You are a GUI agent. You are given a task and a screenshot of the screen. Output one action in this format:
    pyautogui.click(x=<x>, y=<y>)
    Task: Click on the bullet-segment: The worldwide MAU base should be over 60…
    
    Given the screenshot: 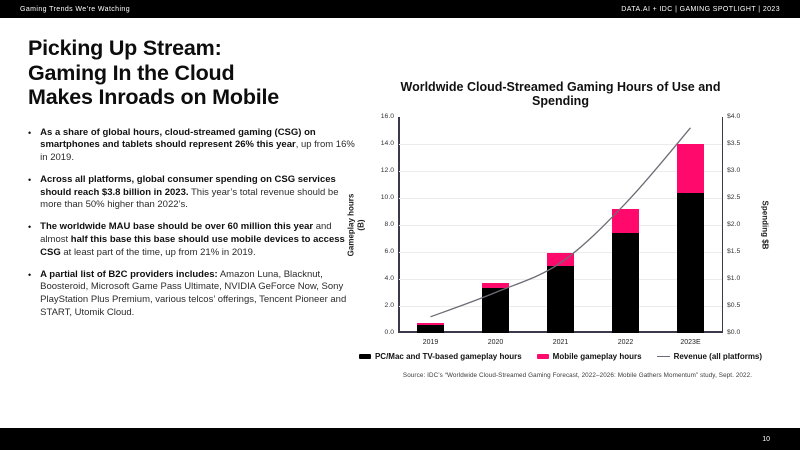 What is the action you would take?
    pyautogui.click(x=177, y=227)
    